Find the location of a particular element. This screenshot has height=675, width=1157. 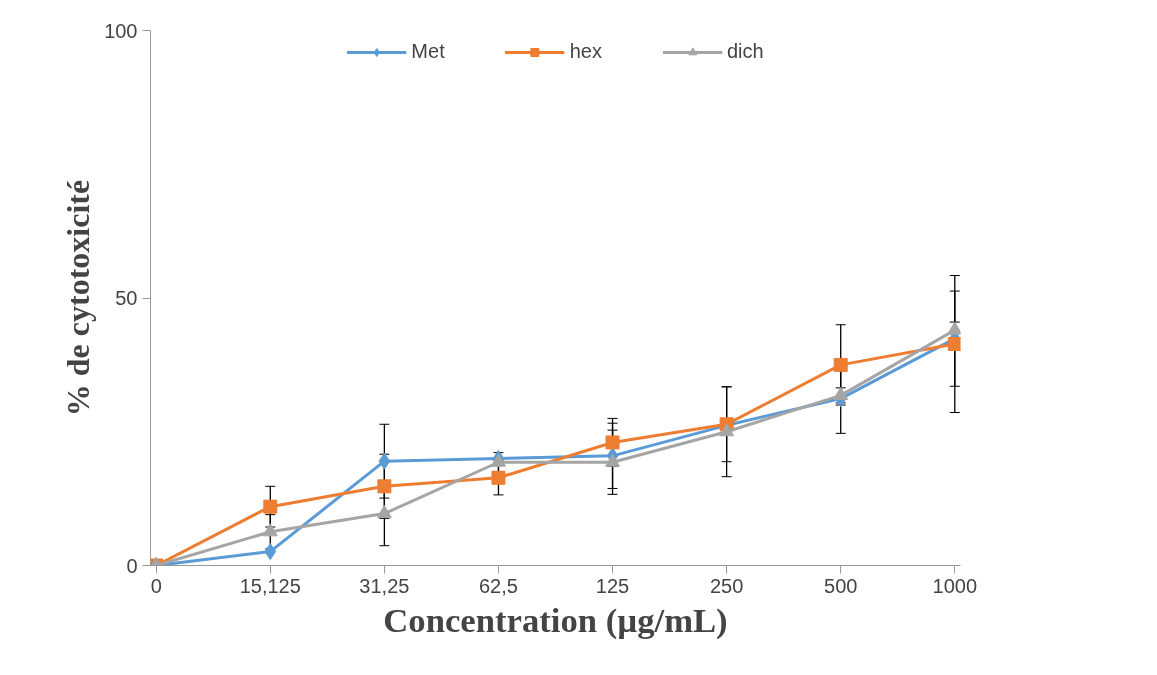

y-tick-label: 0 is located at coordinates (132, 565).